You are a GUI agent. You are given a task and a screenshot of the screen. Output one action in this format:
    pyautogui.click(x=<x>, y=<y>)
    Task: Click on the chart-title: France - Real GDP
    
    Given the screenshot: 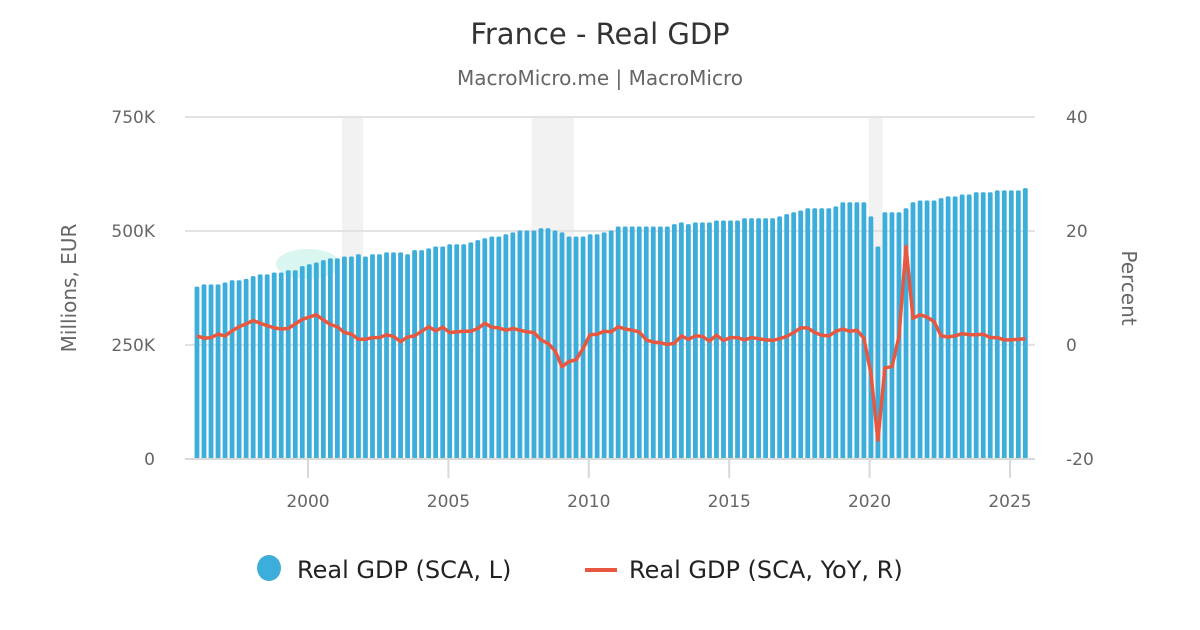 What is the action you would take?
    pyautogui.click(x=599, y=34)
    